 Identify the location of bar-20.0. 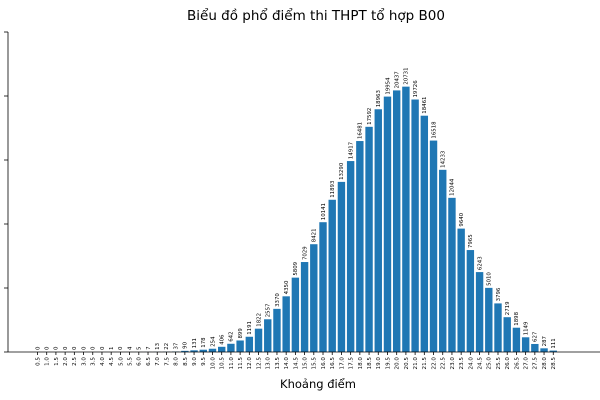
(396, 221).